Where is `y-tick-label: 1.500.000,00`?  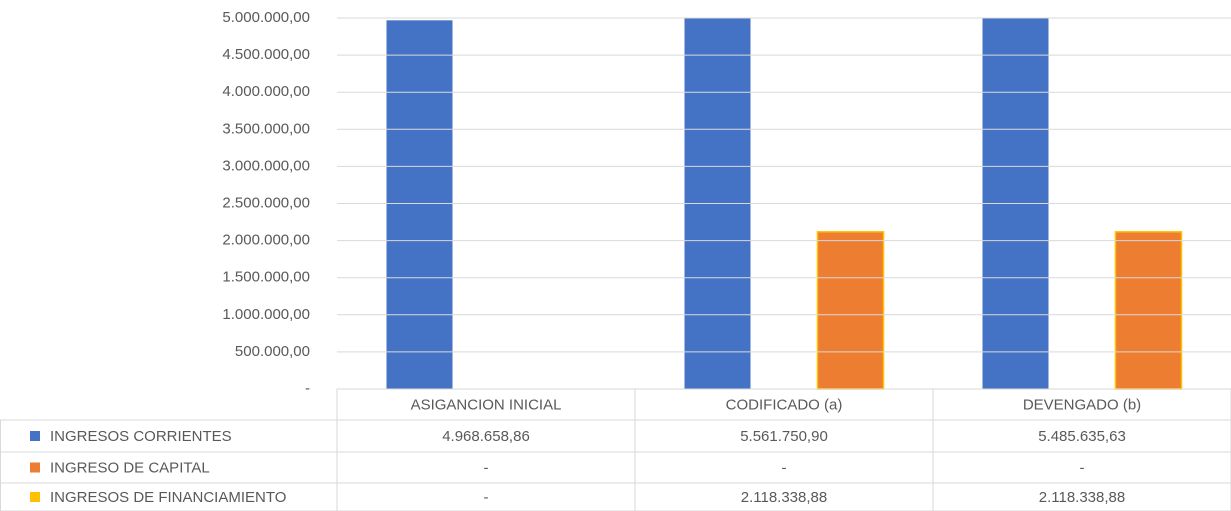 y-tick-label: 1.500.000,00 is located at coordinates (266, 277).